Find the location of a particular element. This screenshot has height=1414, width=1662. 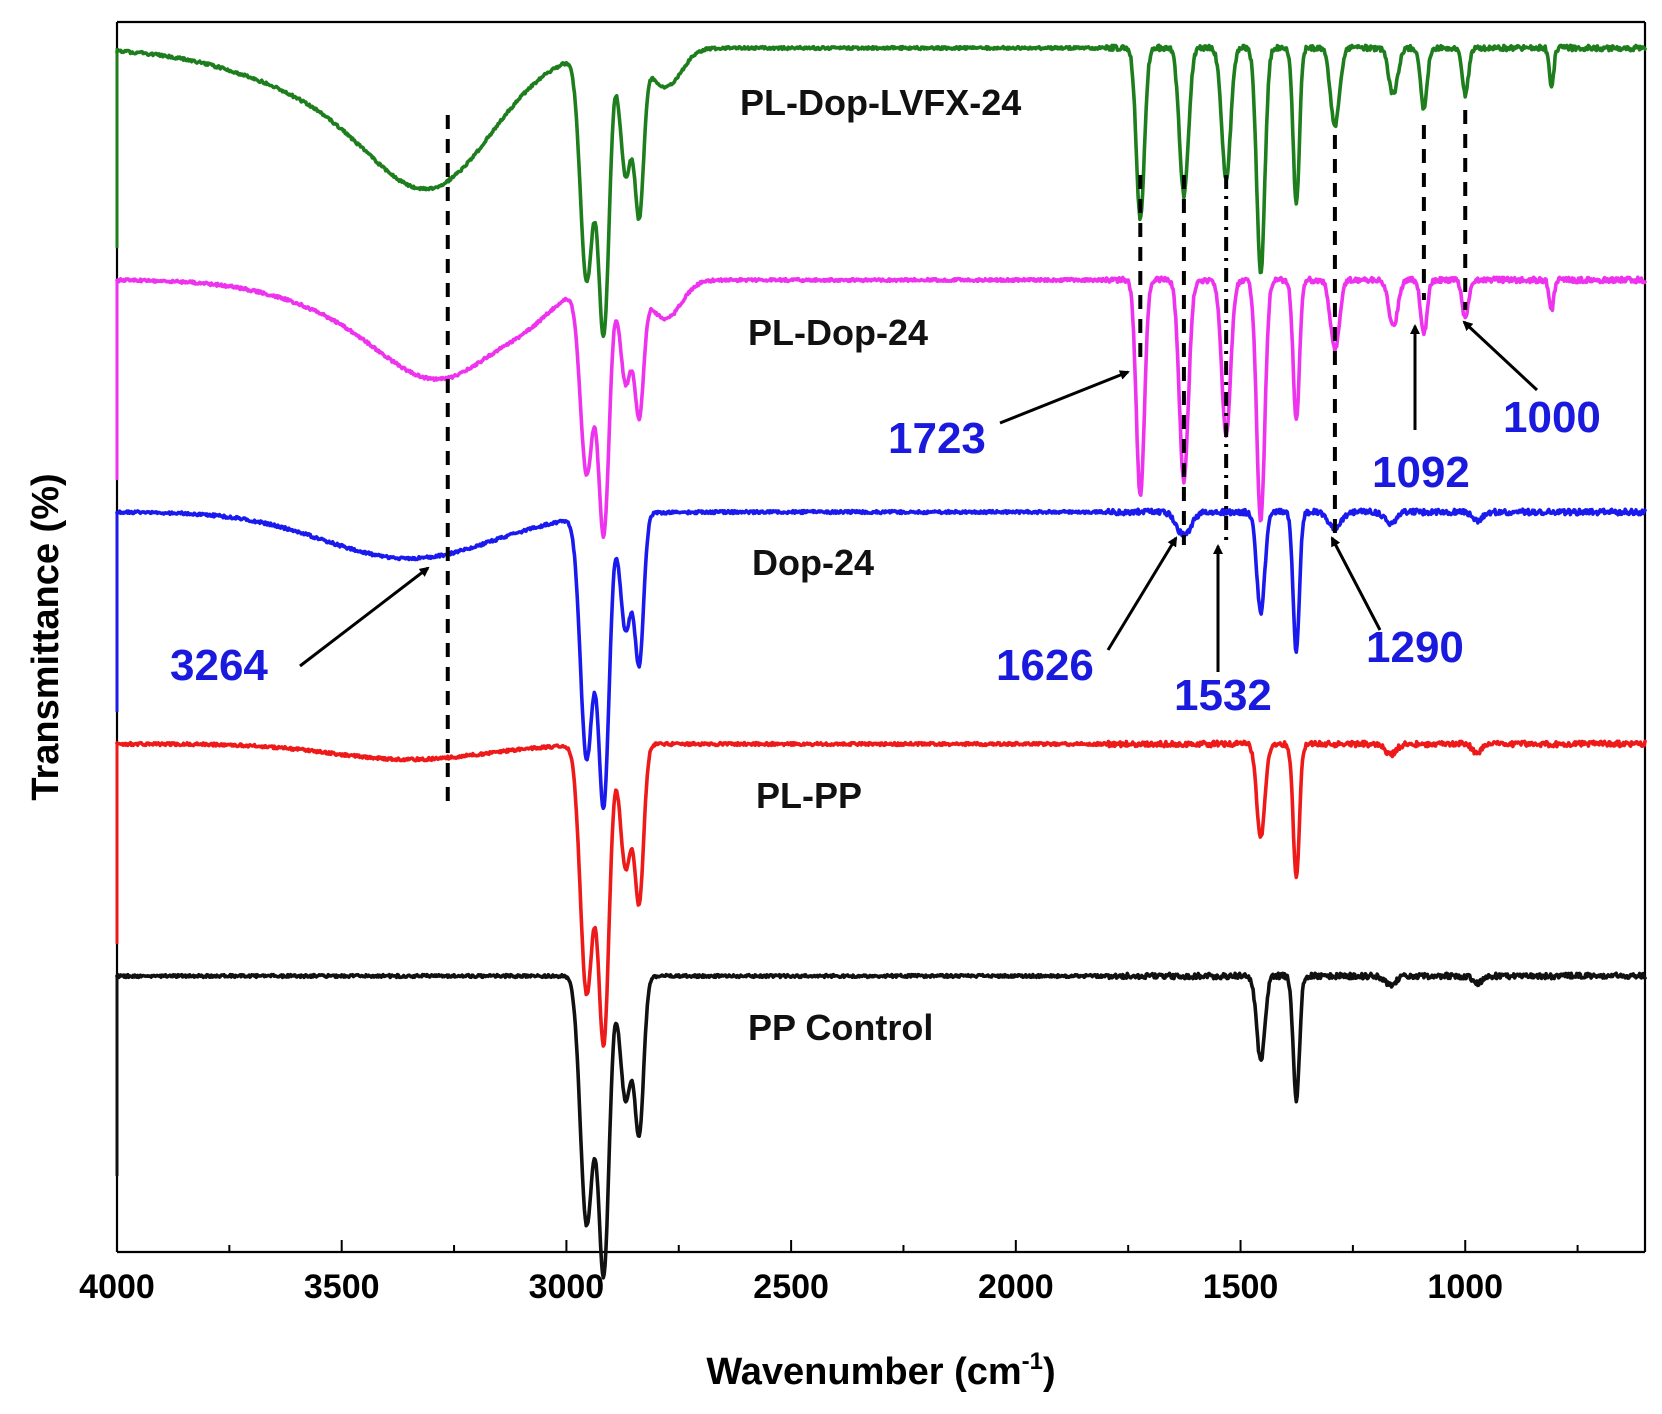

y-axis-title: Transmittance (%) is located at coordinates (46, 636).